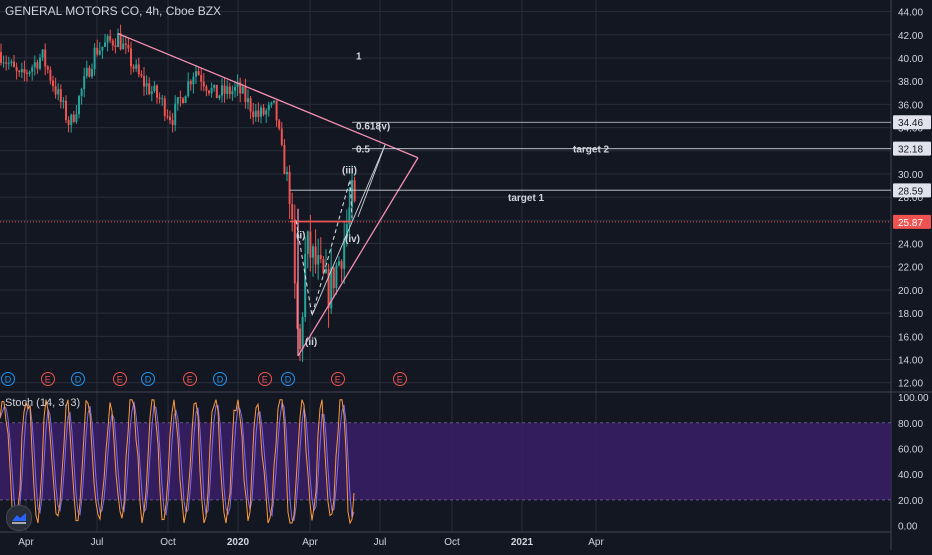 This screenshot has height=555, width=932. Describe the element at coordinates (910, 268) in the screenshot. I see `y-tick-label: 22.00` at that location.